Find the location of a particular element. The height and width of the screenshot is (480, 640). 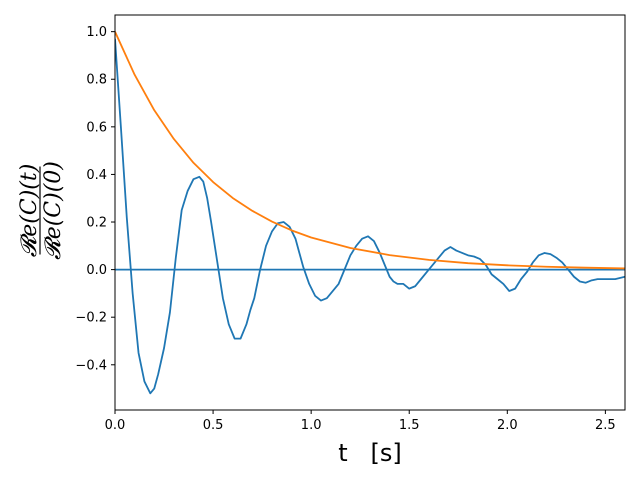

x-tick-label: 2.0 is located at coordinates (507, 425).